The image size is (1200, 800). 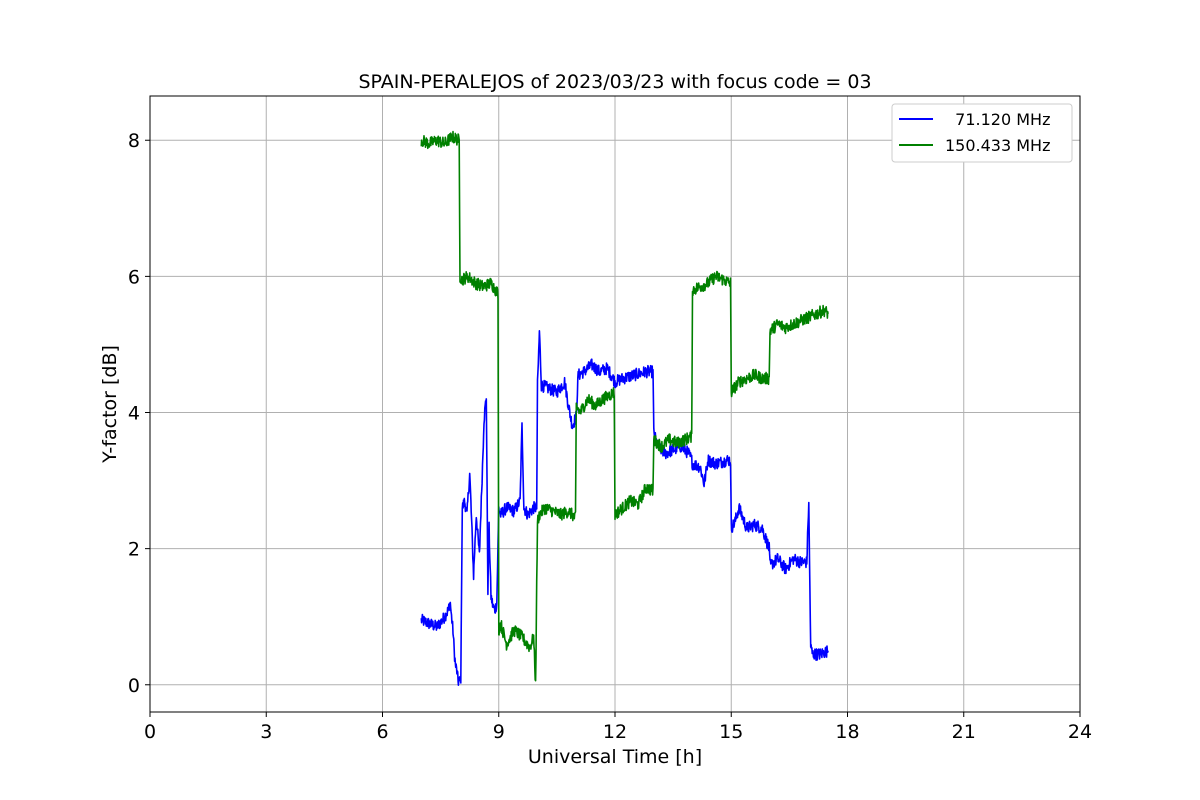 I want to click on x-tick-label: 3, so click(x=266, y=732).